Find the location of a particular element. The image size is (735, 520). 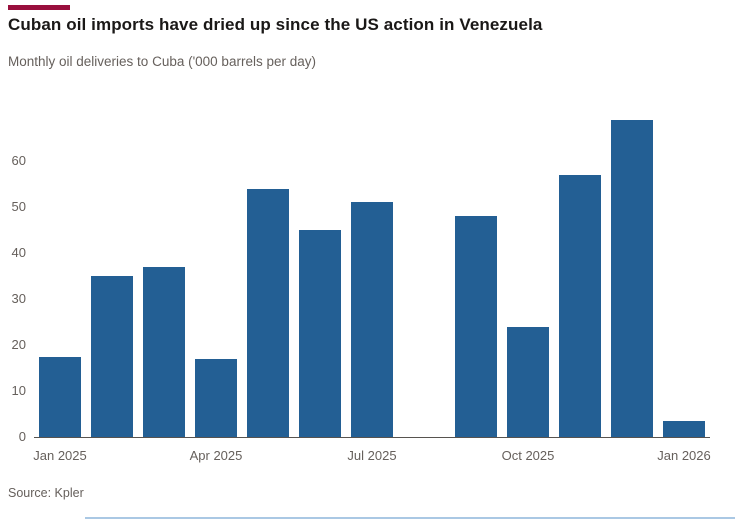

bar-feb-2025 is located at coordinates (112, 356).